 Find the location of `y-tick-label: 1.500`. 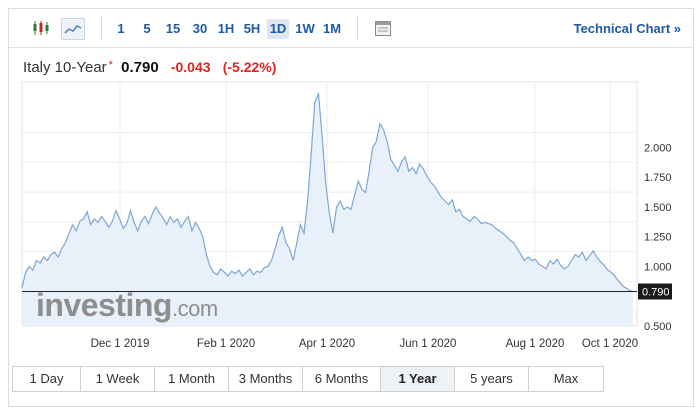

y-tick-label: 1.500 is located at coordinates (658, 208).